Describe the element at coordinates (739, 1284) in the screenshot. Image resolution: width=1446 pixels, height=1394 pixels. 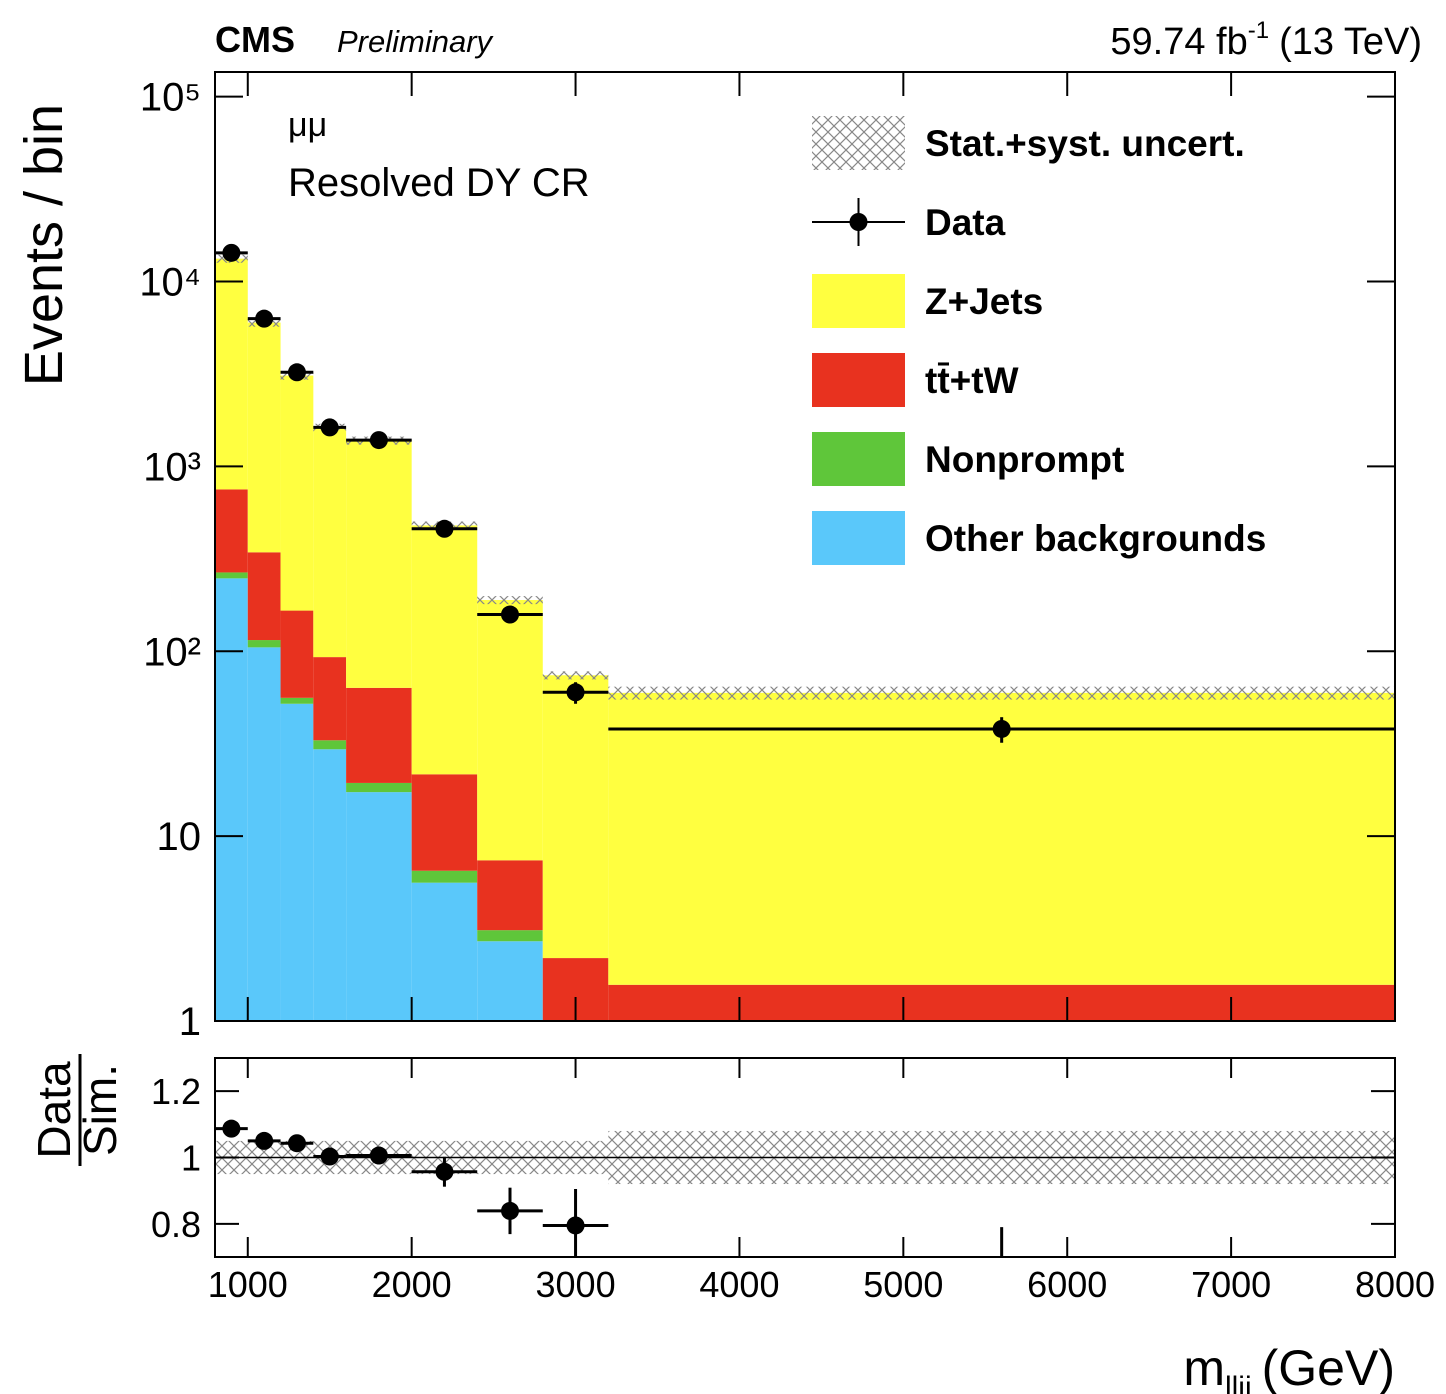
I see `x-tick-label: 4000` at that location.